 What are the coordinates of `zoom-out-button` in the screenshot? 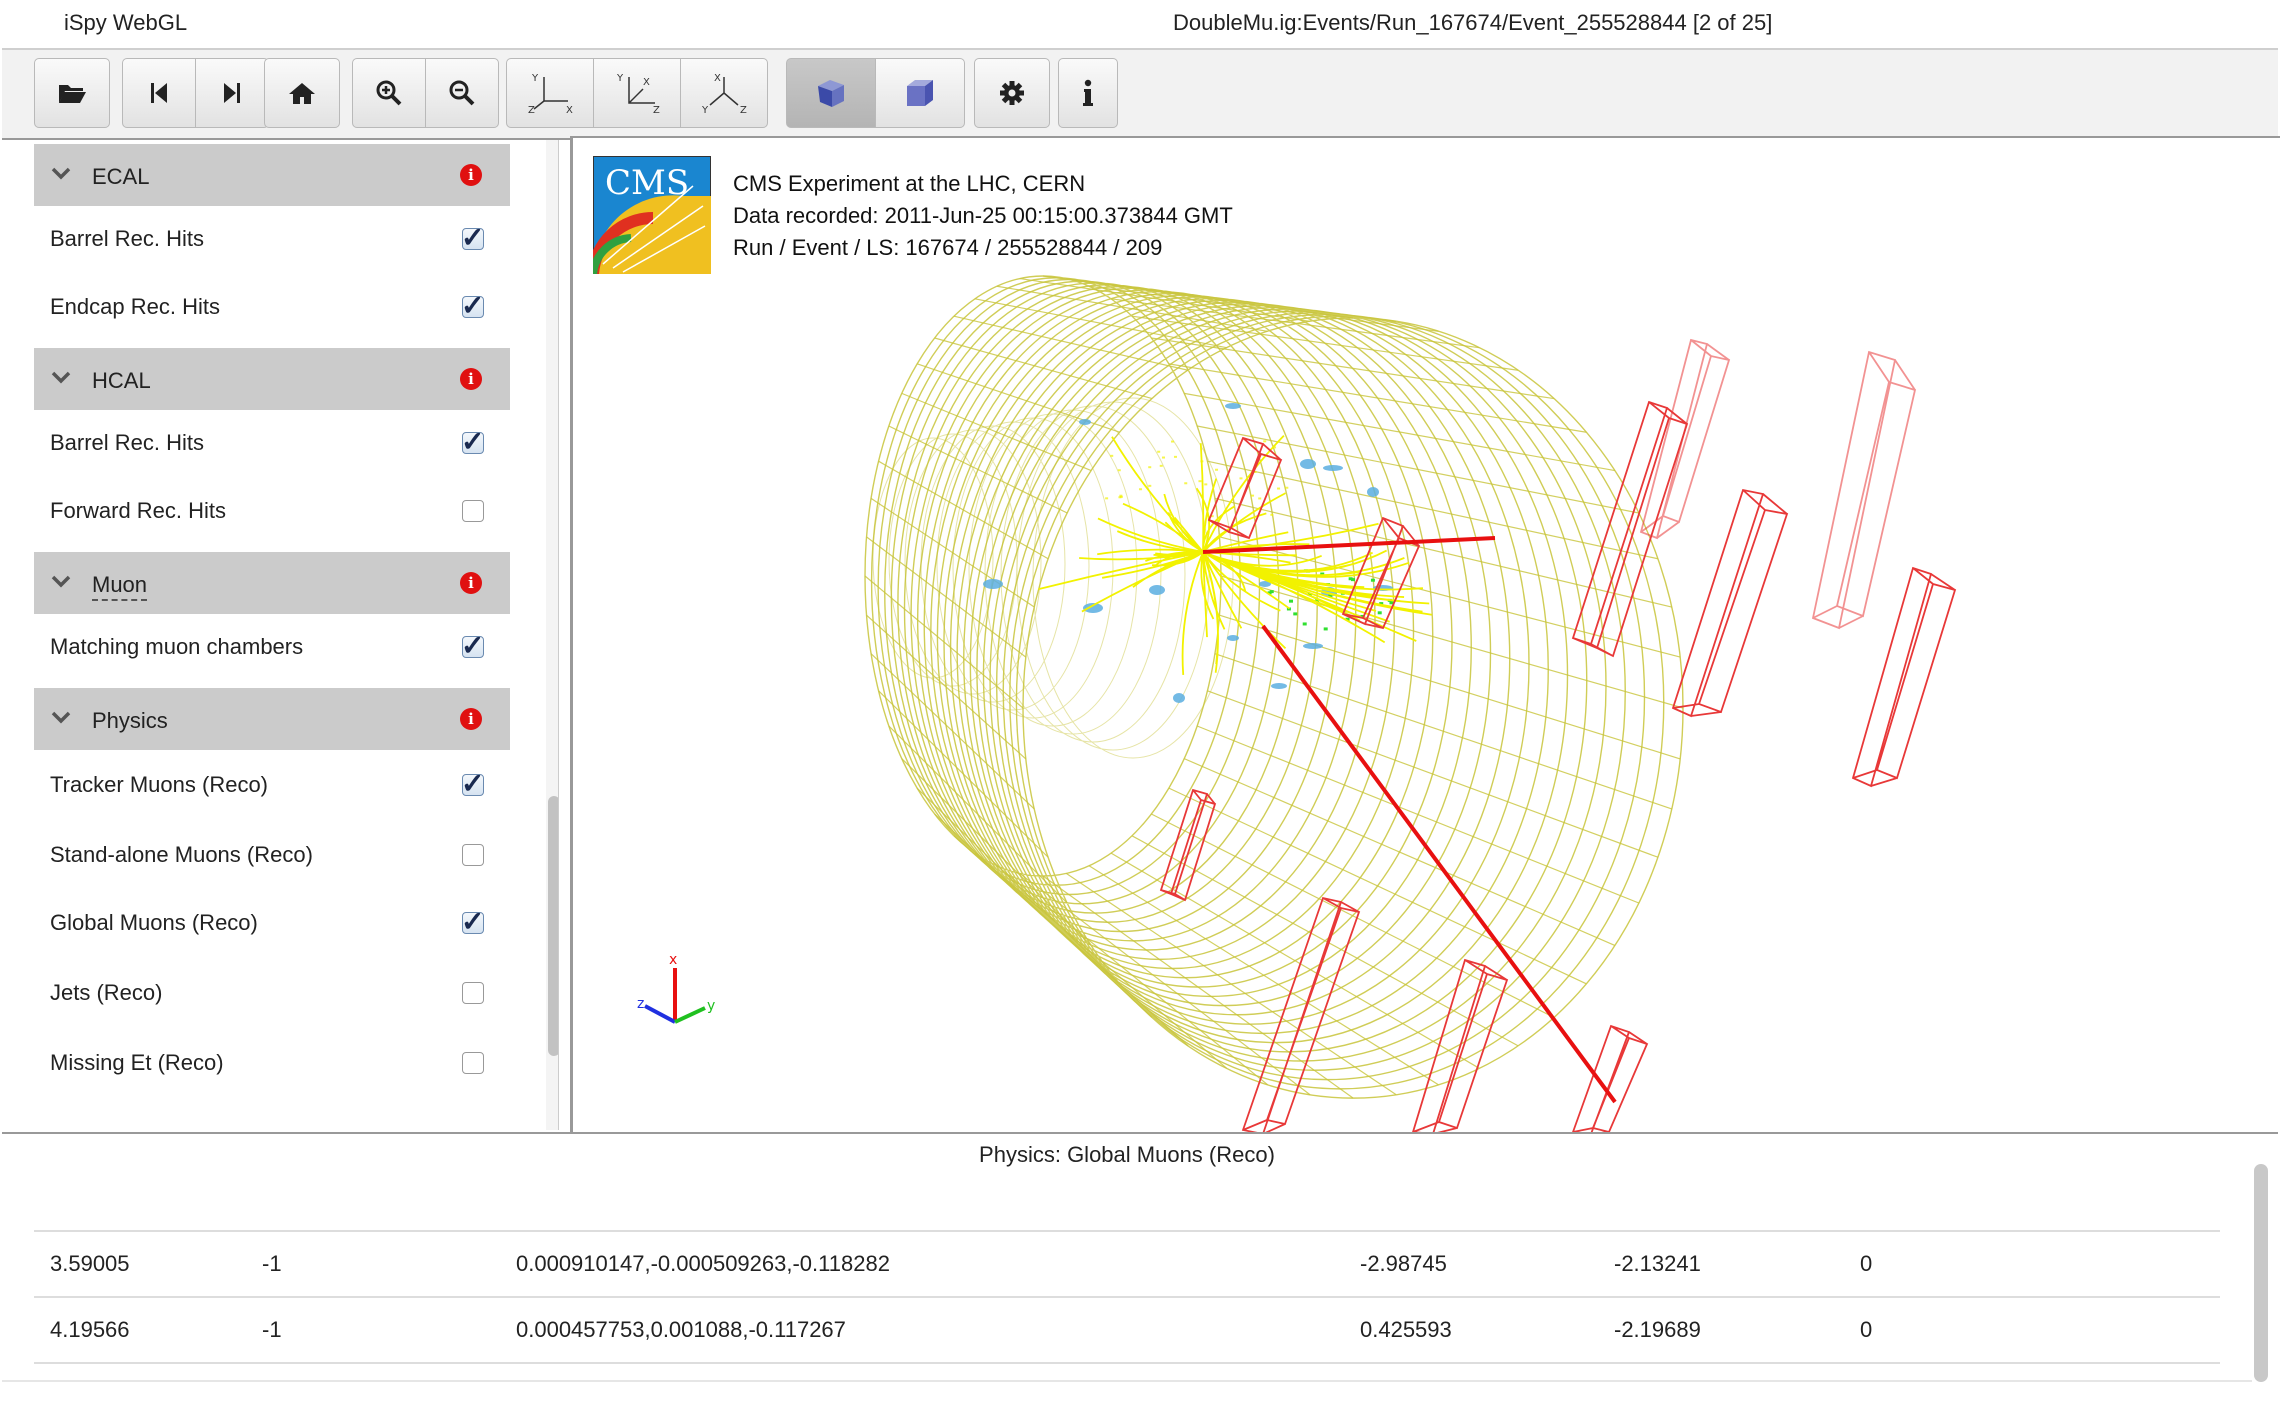 It's located at (462, 93).